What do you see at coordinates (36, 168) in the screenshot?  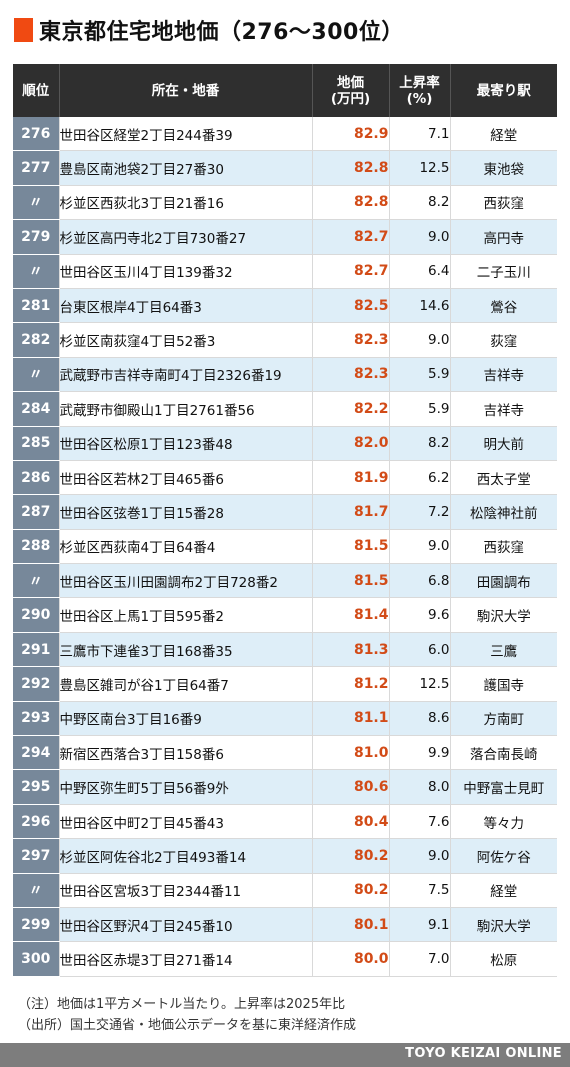 I see `rank-cell: 277` at bounding box center [36, 168].